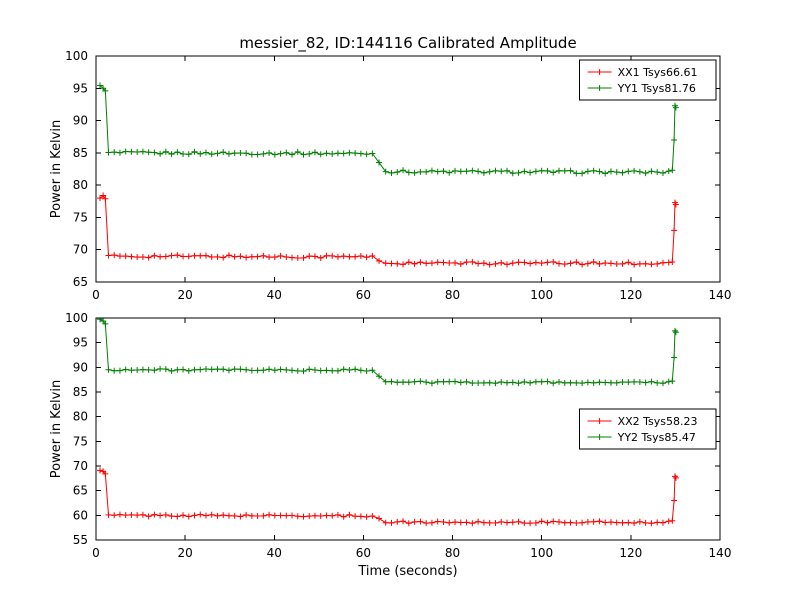  What do you see at coordinates (388, 497) in the screenshot?
I see `series-xx2` at bounding box center [388, 497].